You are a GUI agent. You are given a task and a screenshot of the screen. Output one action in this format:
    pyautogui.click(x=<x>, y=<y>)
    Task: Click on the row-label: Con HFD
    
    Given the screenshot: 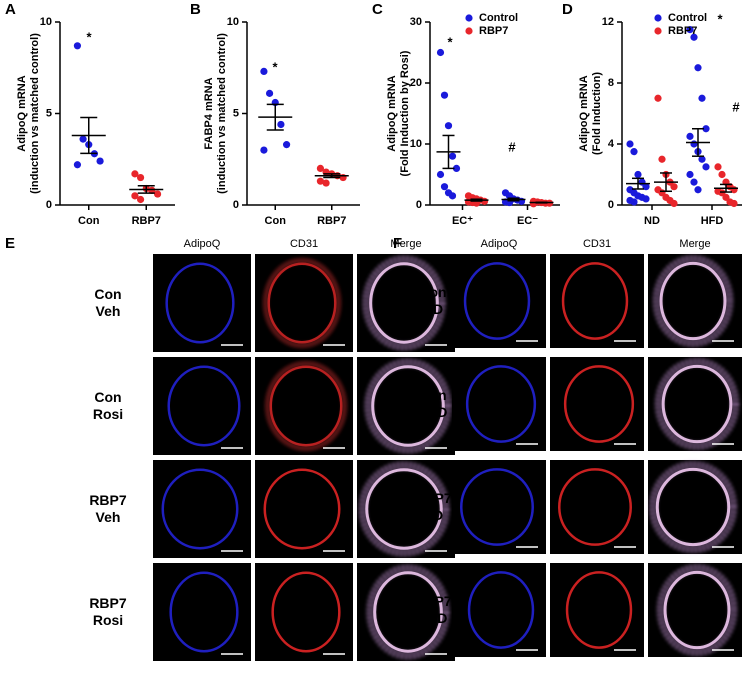 What is the action you would take?
    pyautogui.click(x=433, y=403)
    